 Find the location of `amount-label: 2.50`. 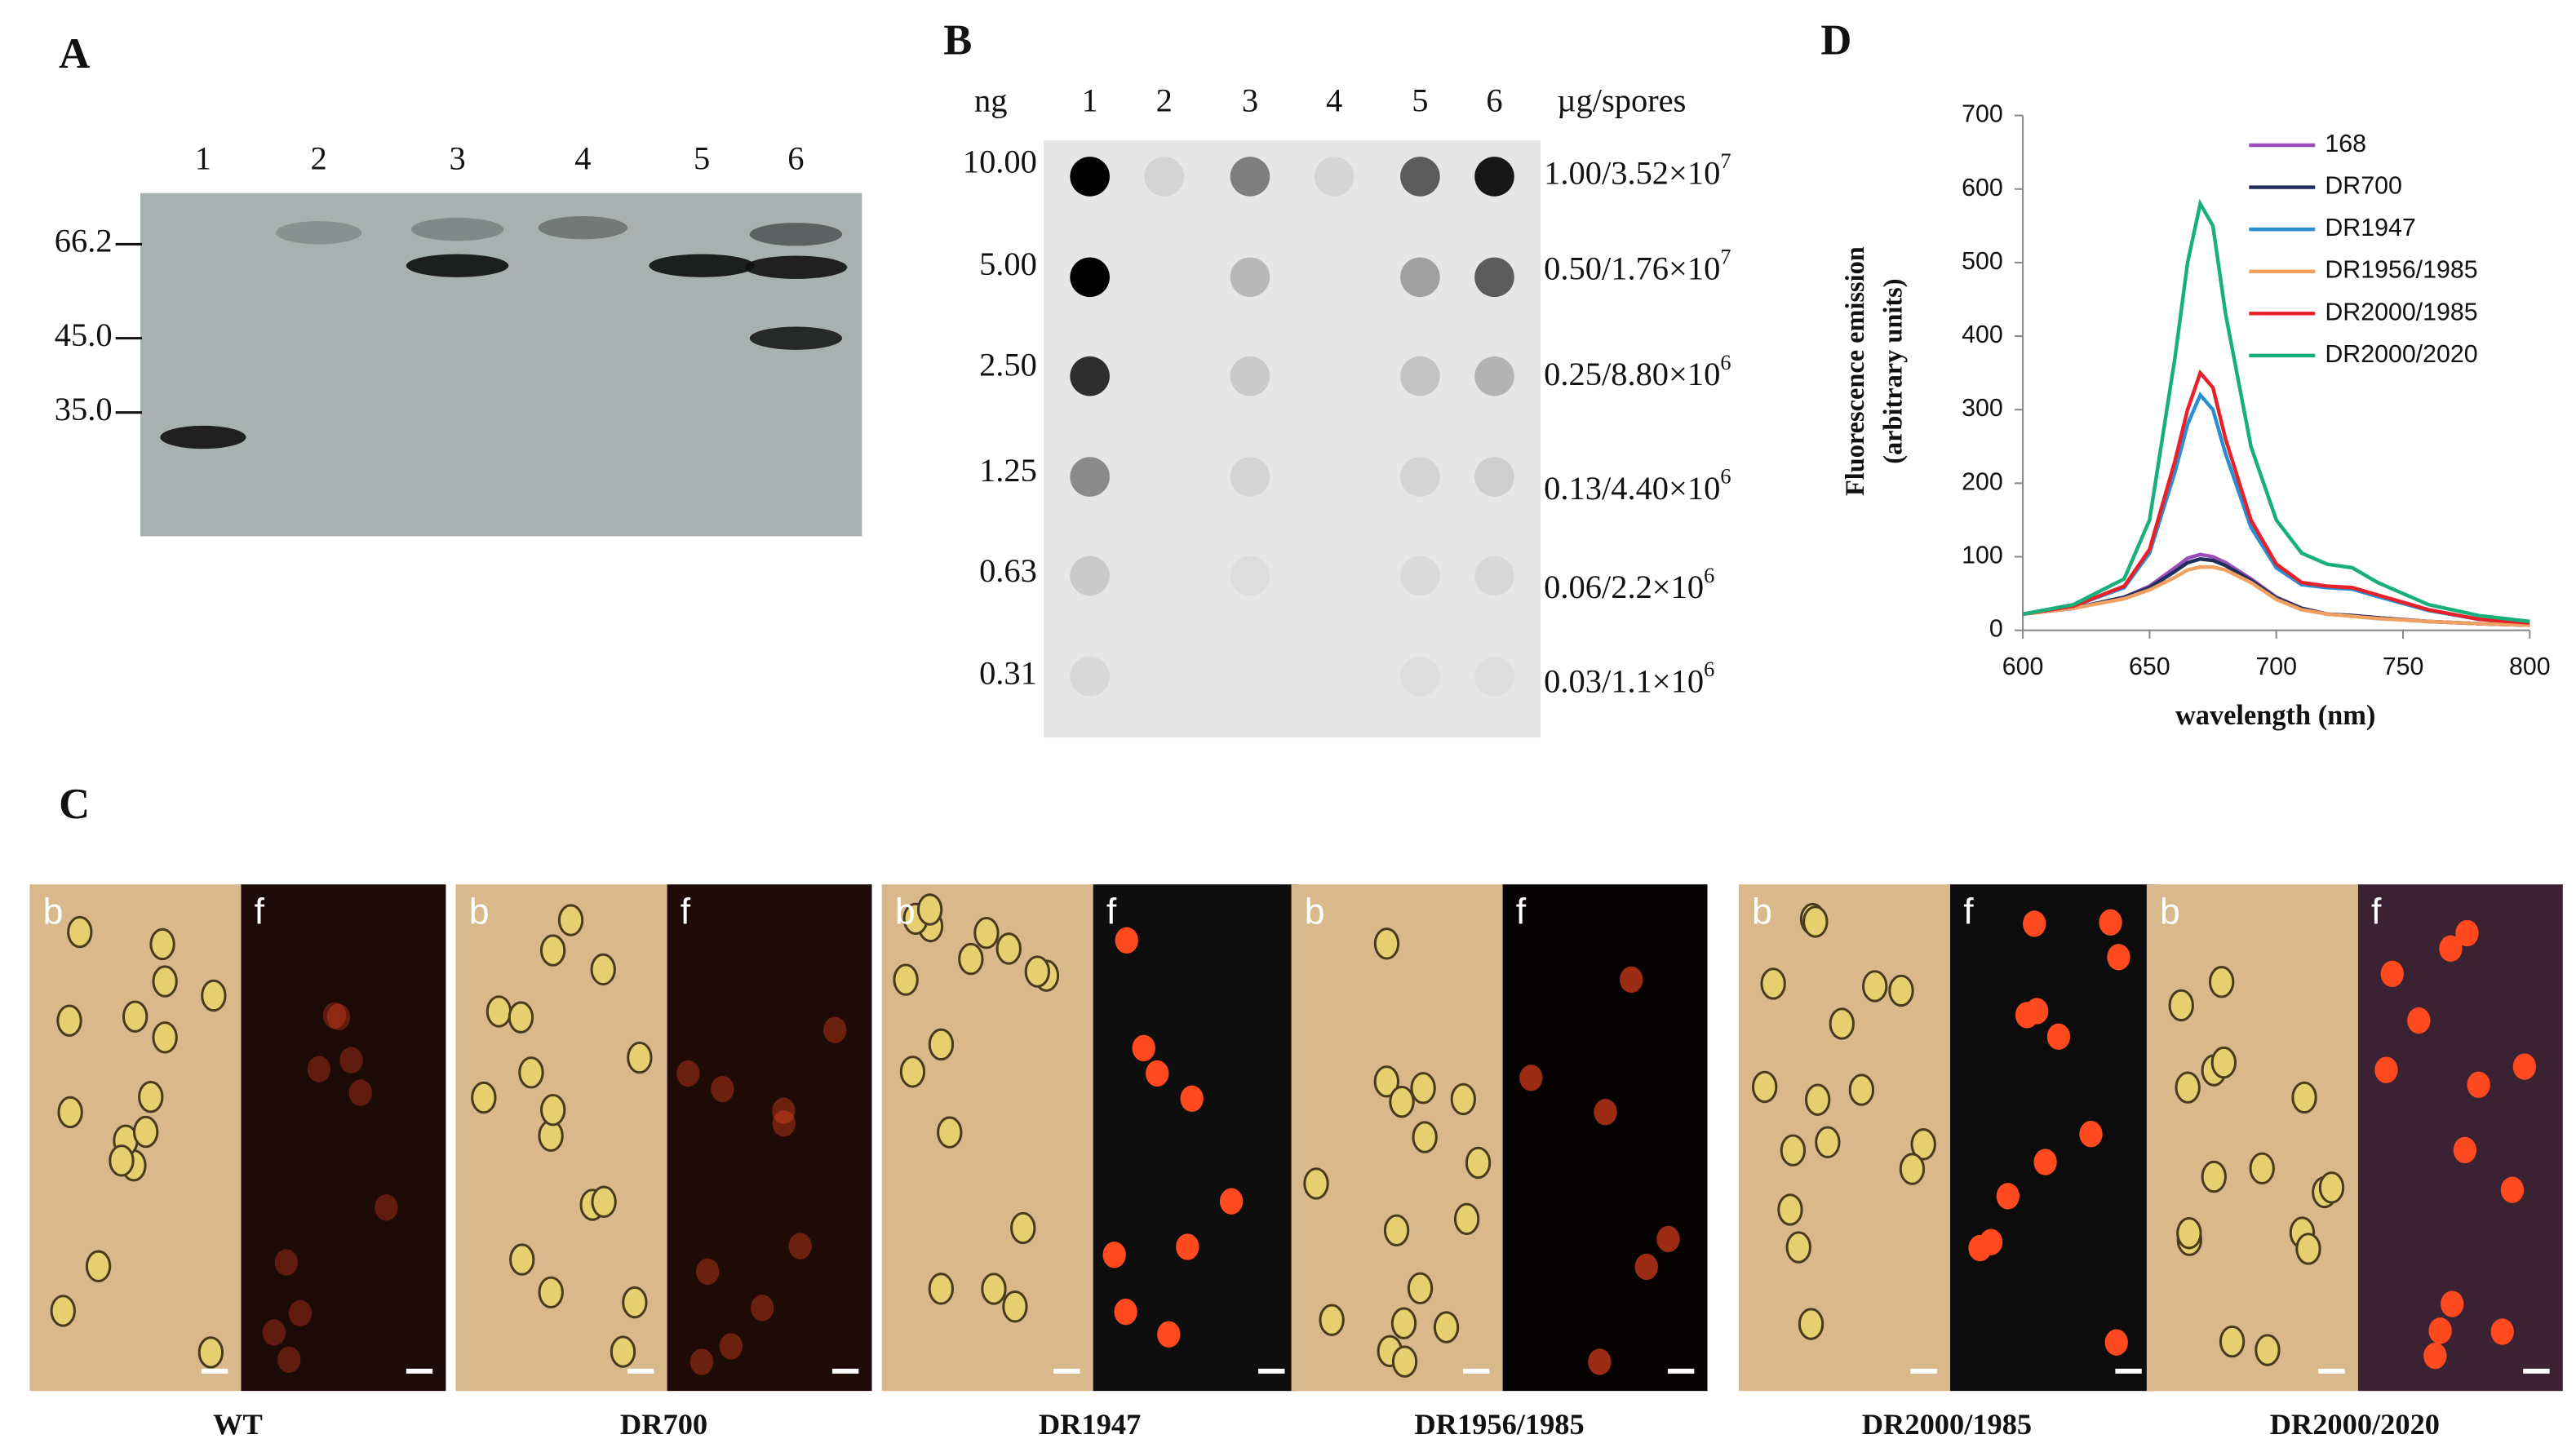

amount-label: 2.50 is located at coordinates (1008, 365).